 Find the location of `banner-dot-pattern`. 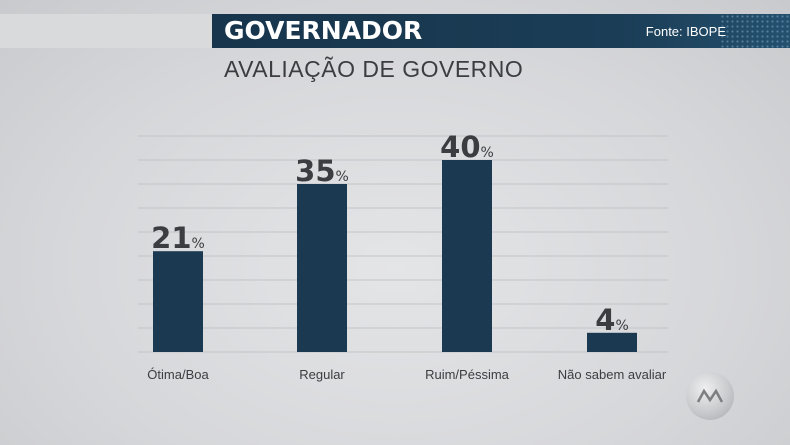

banner-dot-pattern is located at coordinates (755, 31).